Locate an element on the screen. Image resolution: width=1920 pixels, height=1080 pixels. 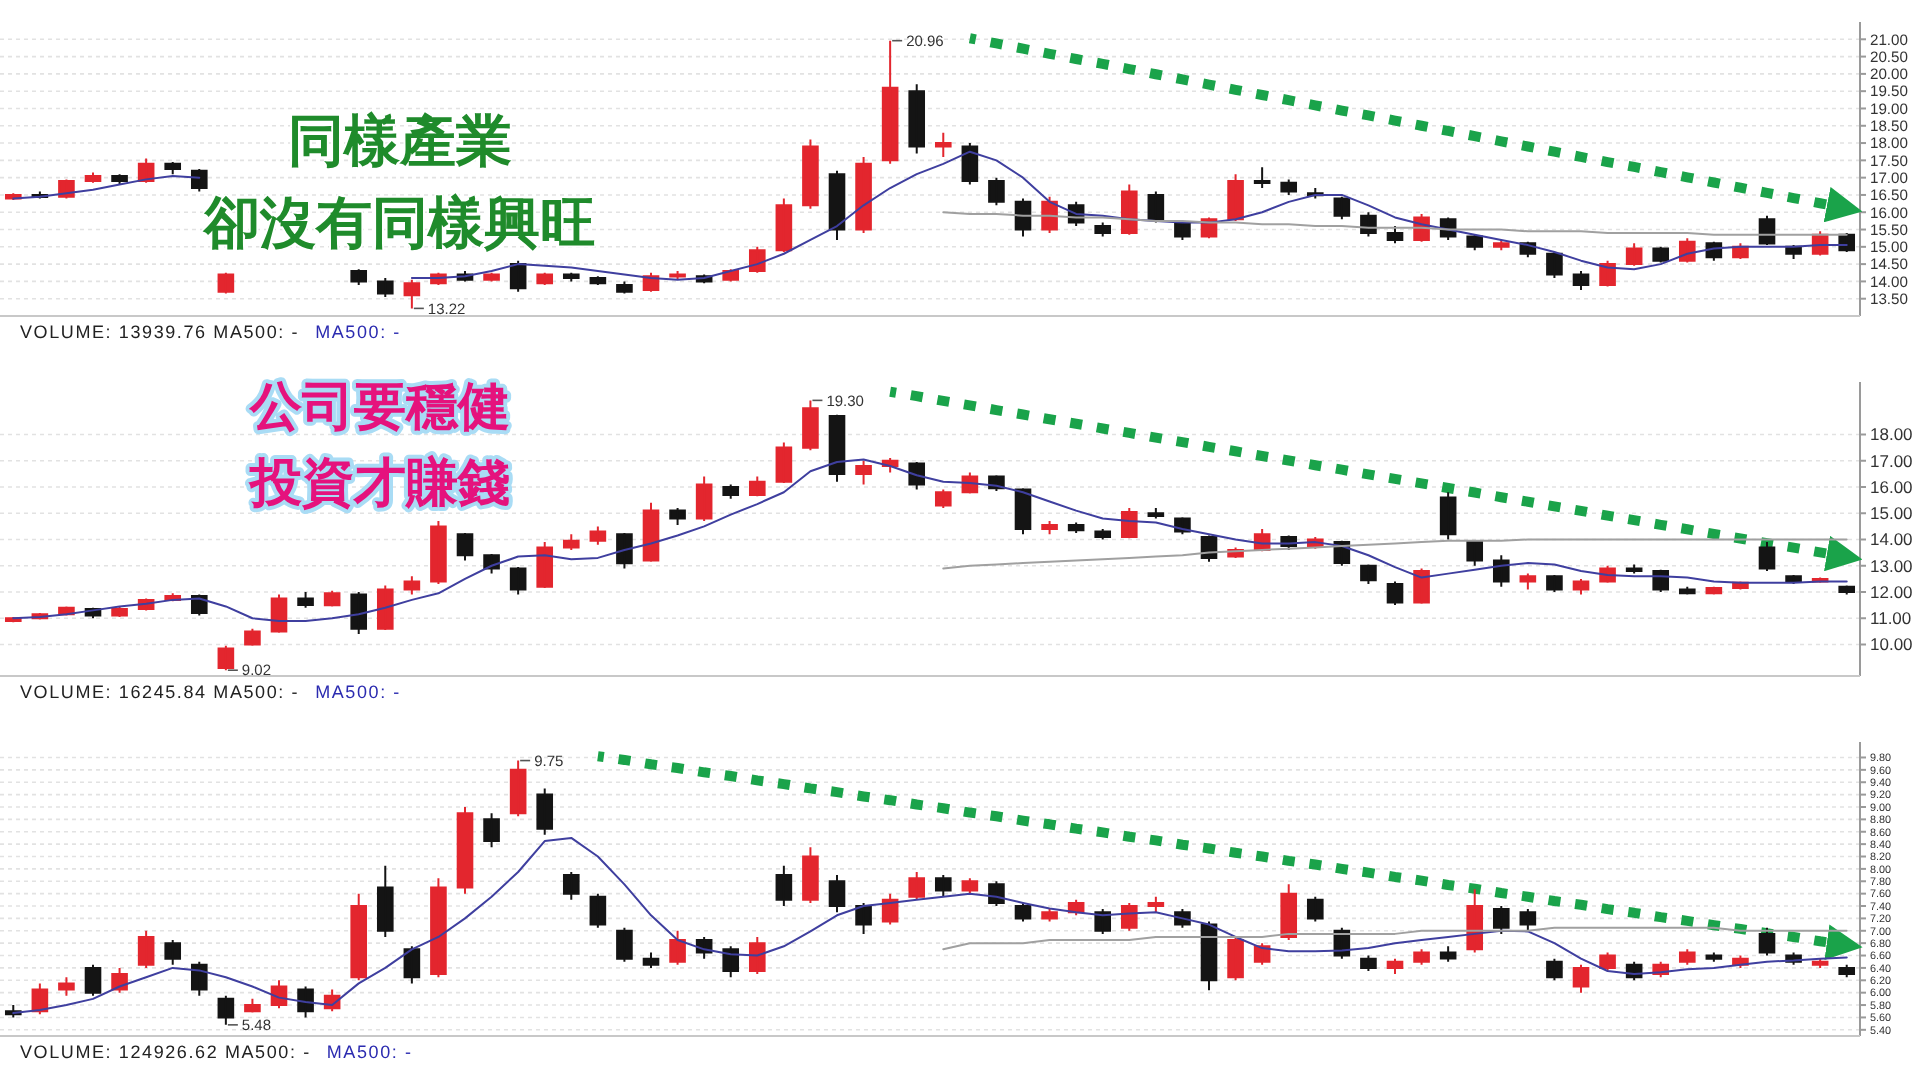
y-tick-label: 14.00 is located at coordinates (1892, 539).